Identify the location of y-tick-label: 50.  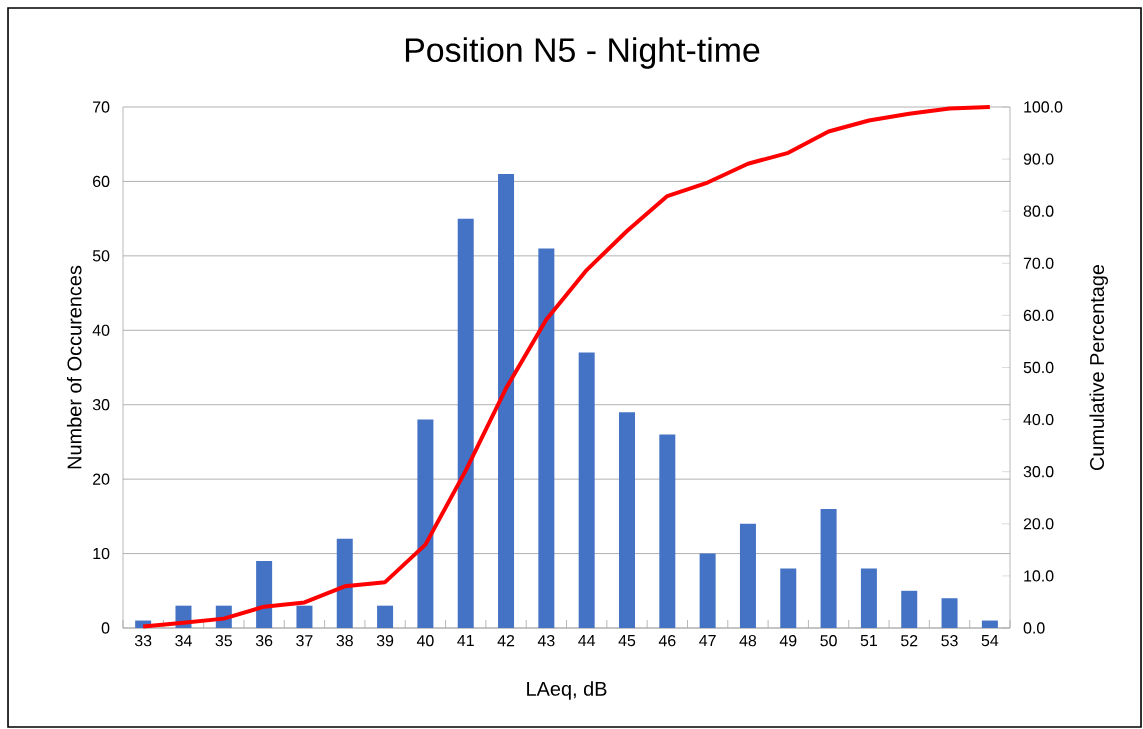
(101, 256).